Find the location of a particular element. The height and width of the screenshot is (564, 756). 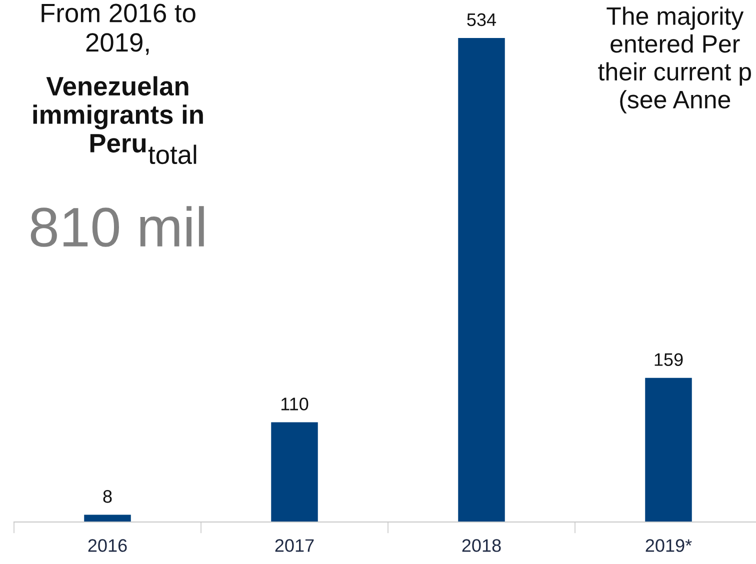

x-tick-label: 2016 is located at coordinates (107, 545).